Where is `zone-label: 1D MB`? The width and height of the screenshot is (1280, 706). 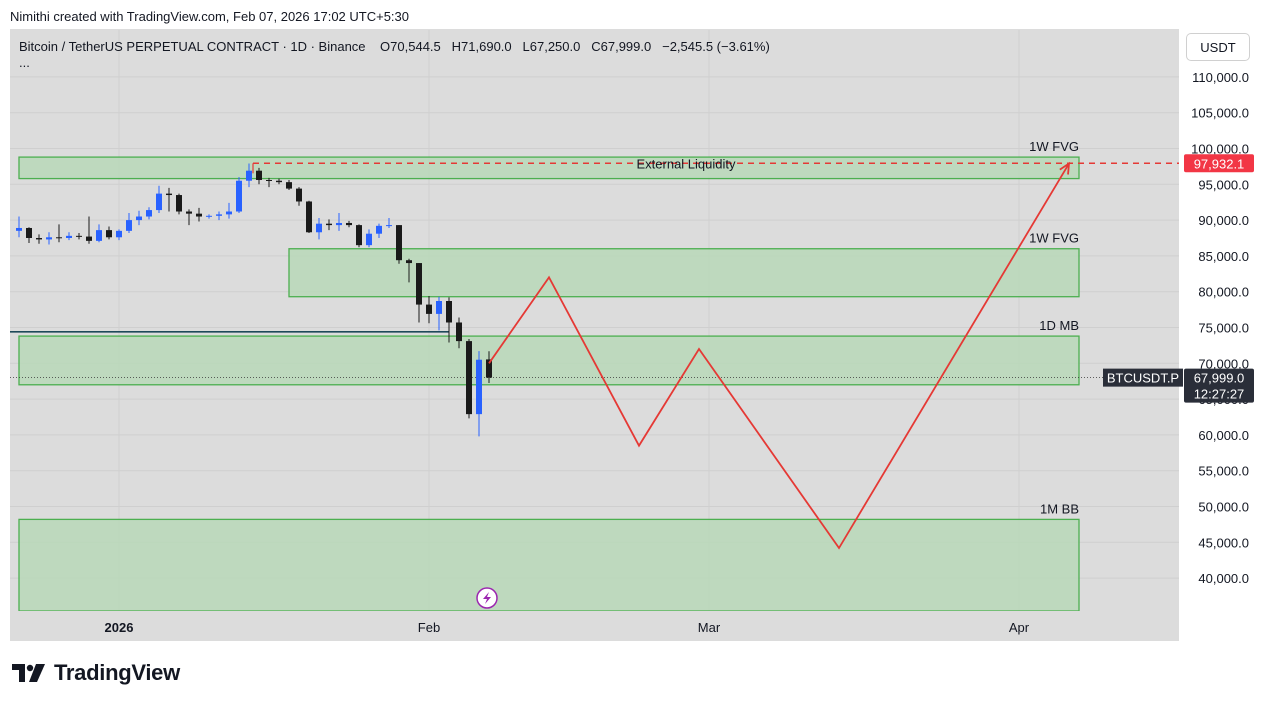 zone-label: 1D MB is located at coordinates (1059, 325).